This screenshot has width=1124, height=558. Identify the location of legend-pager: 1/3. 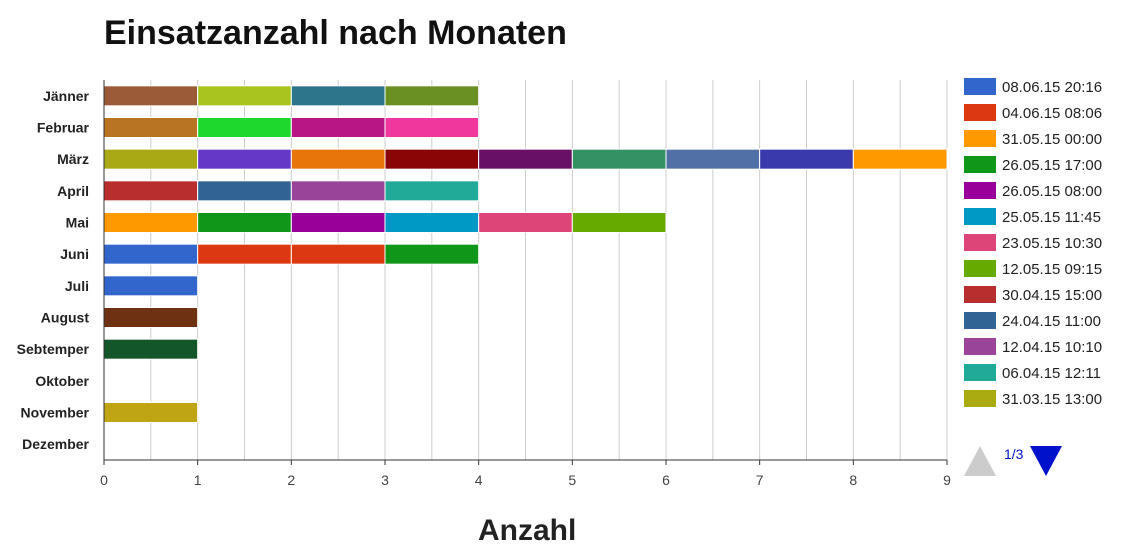
(1017, 460).